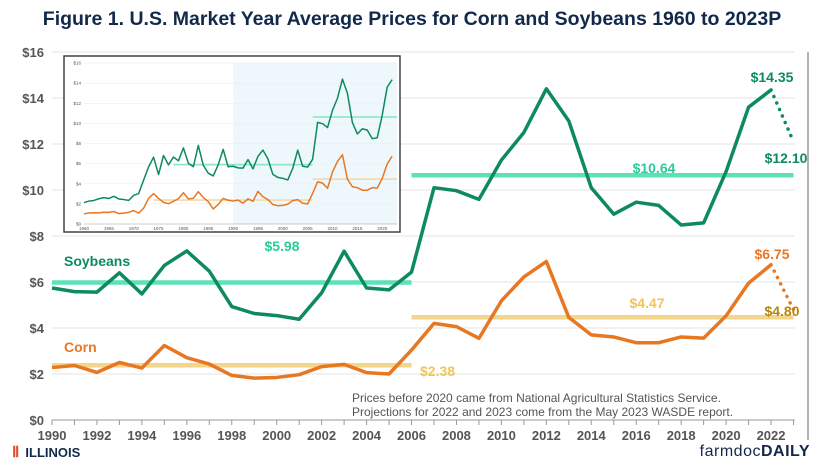 This screenshot has height=468, width=824. Describe the element at coordinates (357, 228) in the screenshot. I see `inset-x-tick-label: 2015` at that location.